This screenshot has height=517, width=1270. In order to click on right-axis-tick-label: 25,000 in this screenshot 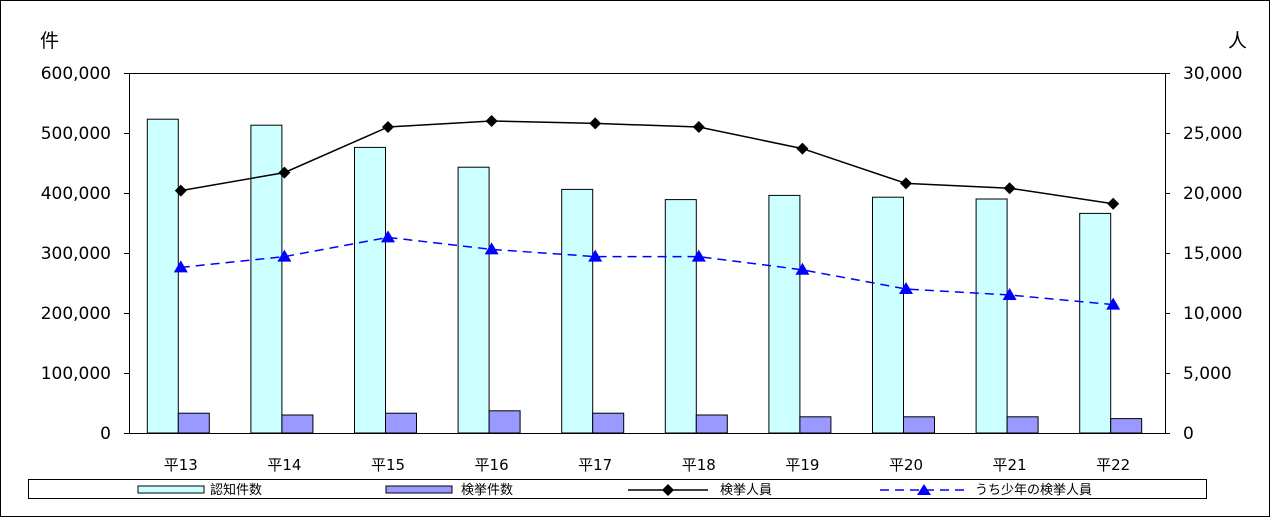, I will do `click(1212, 134)`.